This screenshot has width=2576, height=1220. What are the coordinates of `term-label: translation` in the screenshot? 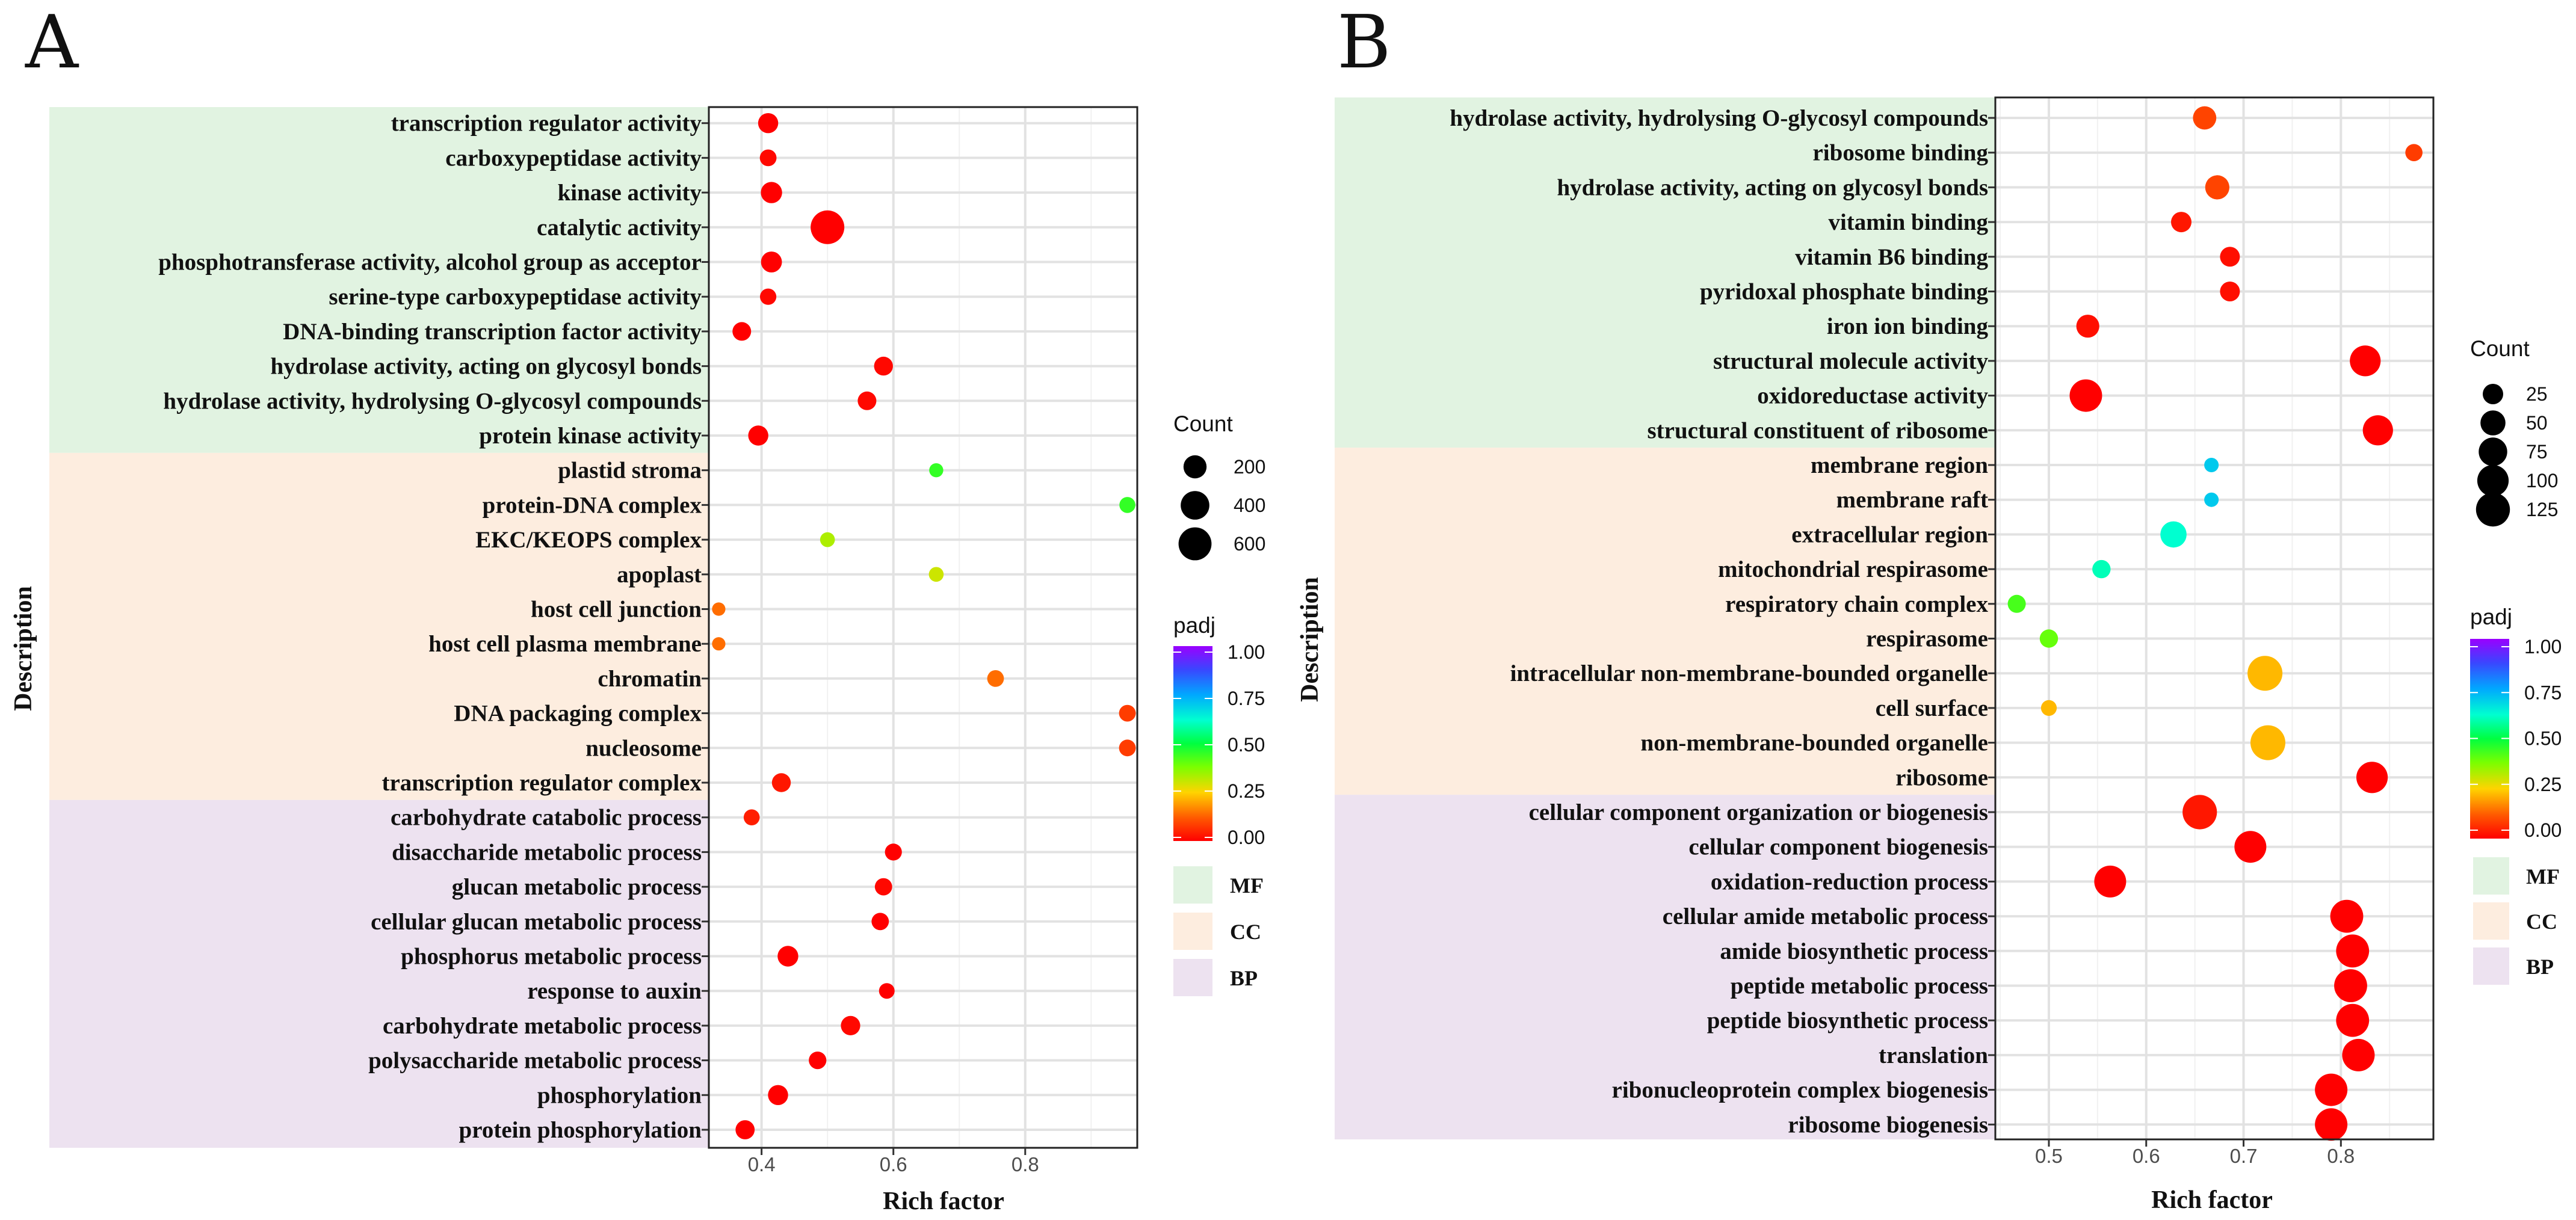 It's located at (1933, 1055).